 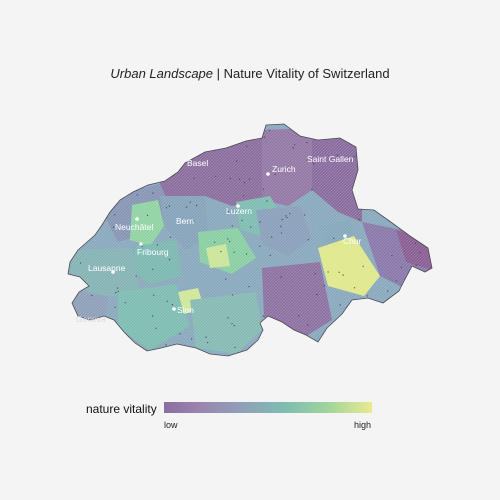 I want to click on city-dot-neuchatel, so click(x=137, y=219).